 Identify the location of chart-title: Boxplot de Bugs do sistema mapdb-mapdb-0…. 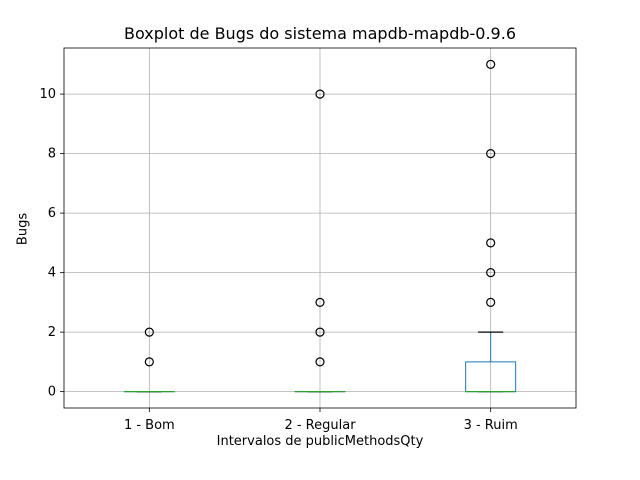
(320, 33).